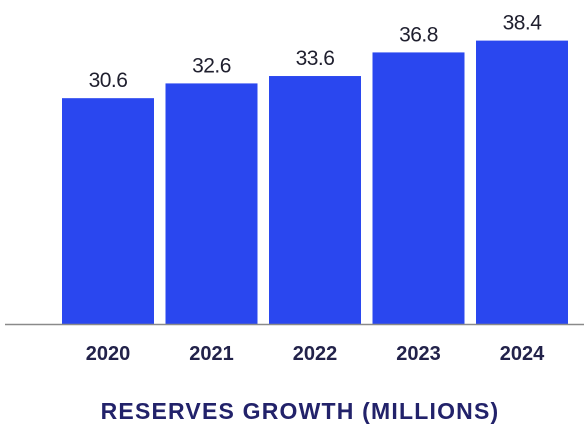  I want to click on x-tick-label-2023: 2023, so click(418, 354).